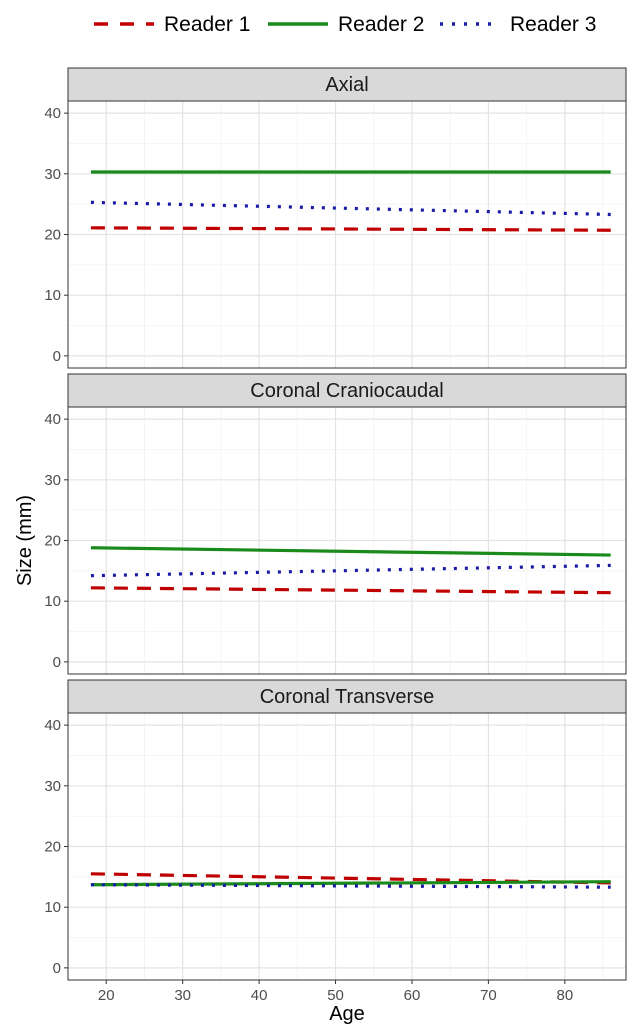  What do you see at coordinates (488, 995) in the screenshot?
I see `x-tick-label: 70` at bounding box center [488, 995].